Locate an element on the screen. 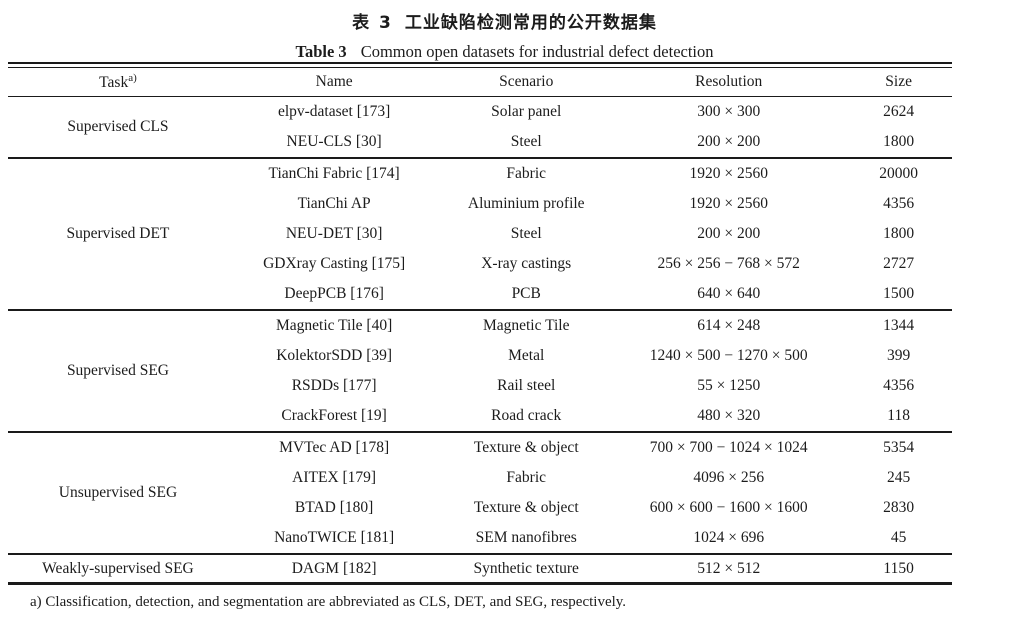  scenario-cell: X-ray castings is located at coordinates (526, 263).